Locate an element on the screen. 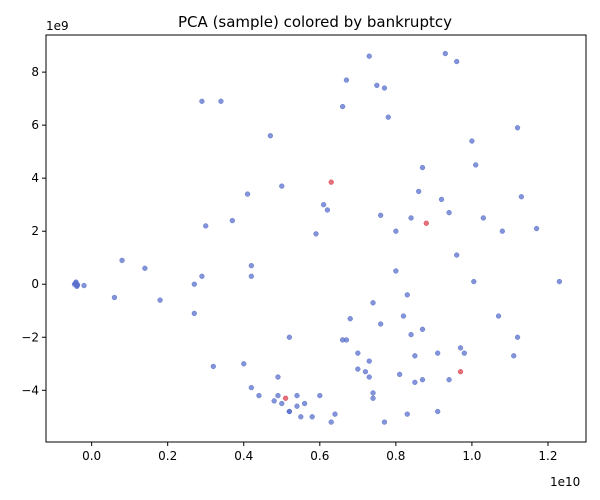 This screenshot has width=600, height=500. x-axis: 0.0 0.2 0.4 0.6 0.8 1.0 1.2 is located at coordinates (320, 452).